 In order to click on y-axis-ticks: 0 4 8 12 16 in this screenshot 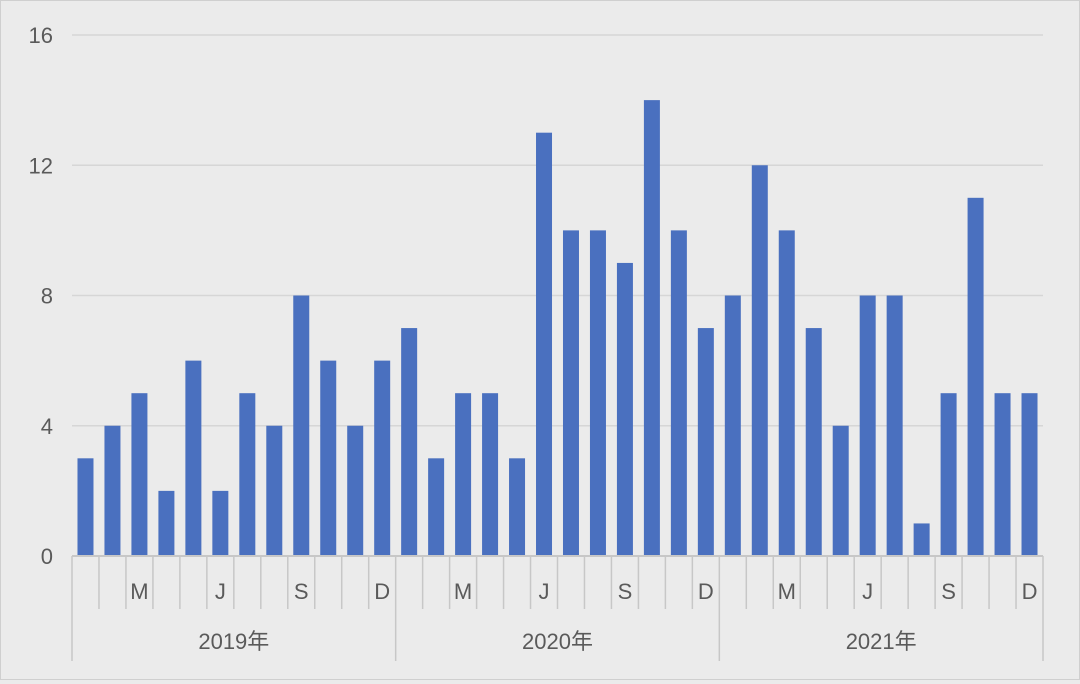, I will do `click(41, 296)`.